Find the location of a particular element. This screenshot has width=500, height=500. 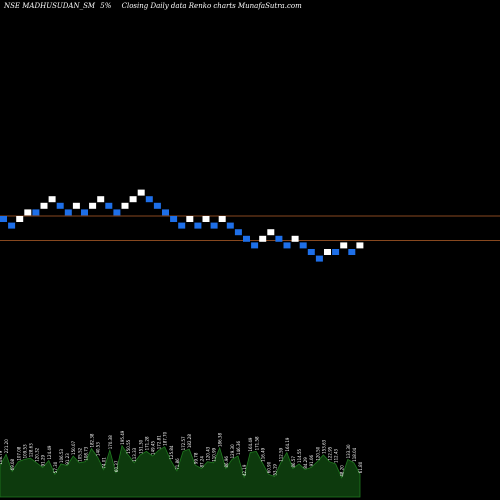

volume-value-label: 116.49 is located at coordinates (262, 454).